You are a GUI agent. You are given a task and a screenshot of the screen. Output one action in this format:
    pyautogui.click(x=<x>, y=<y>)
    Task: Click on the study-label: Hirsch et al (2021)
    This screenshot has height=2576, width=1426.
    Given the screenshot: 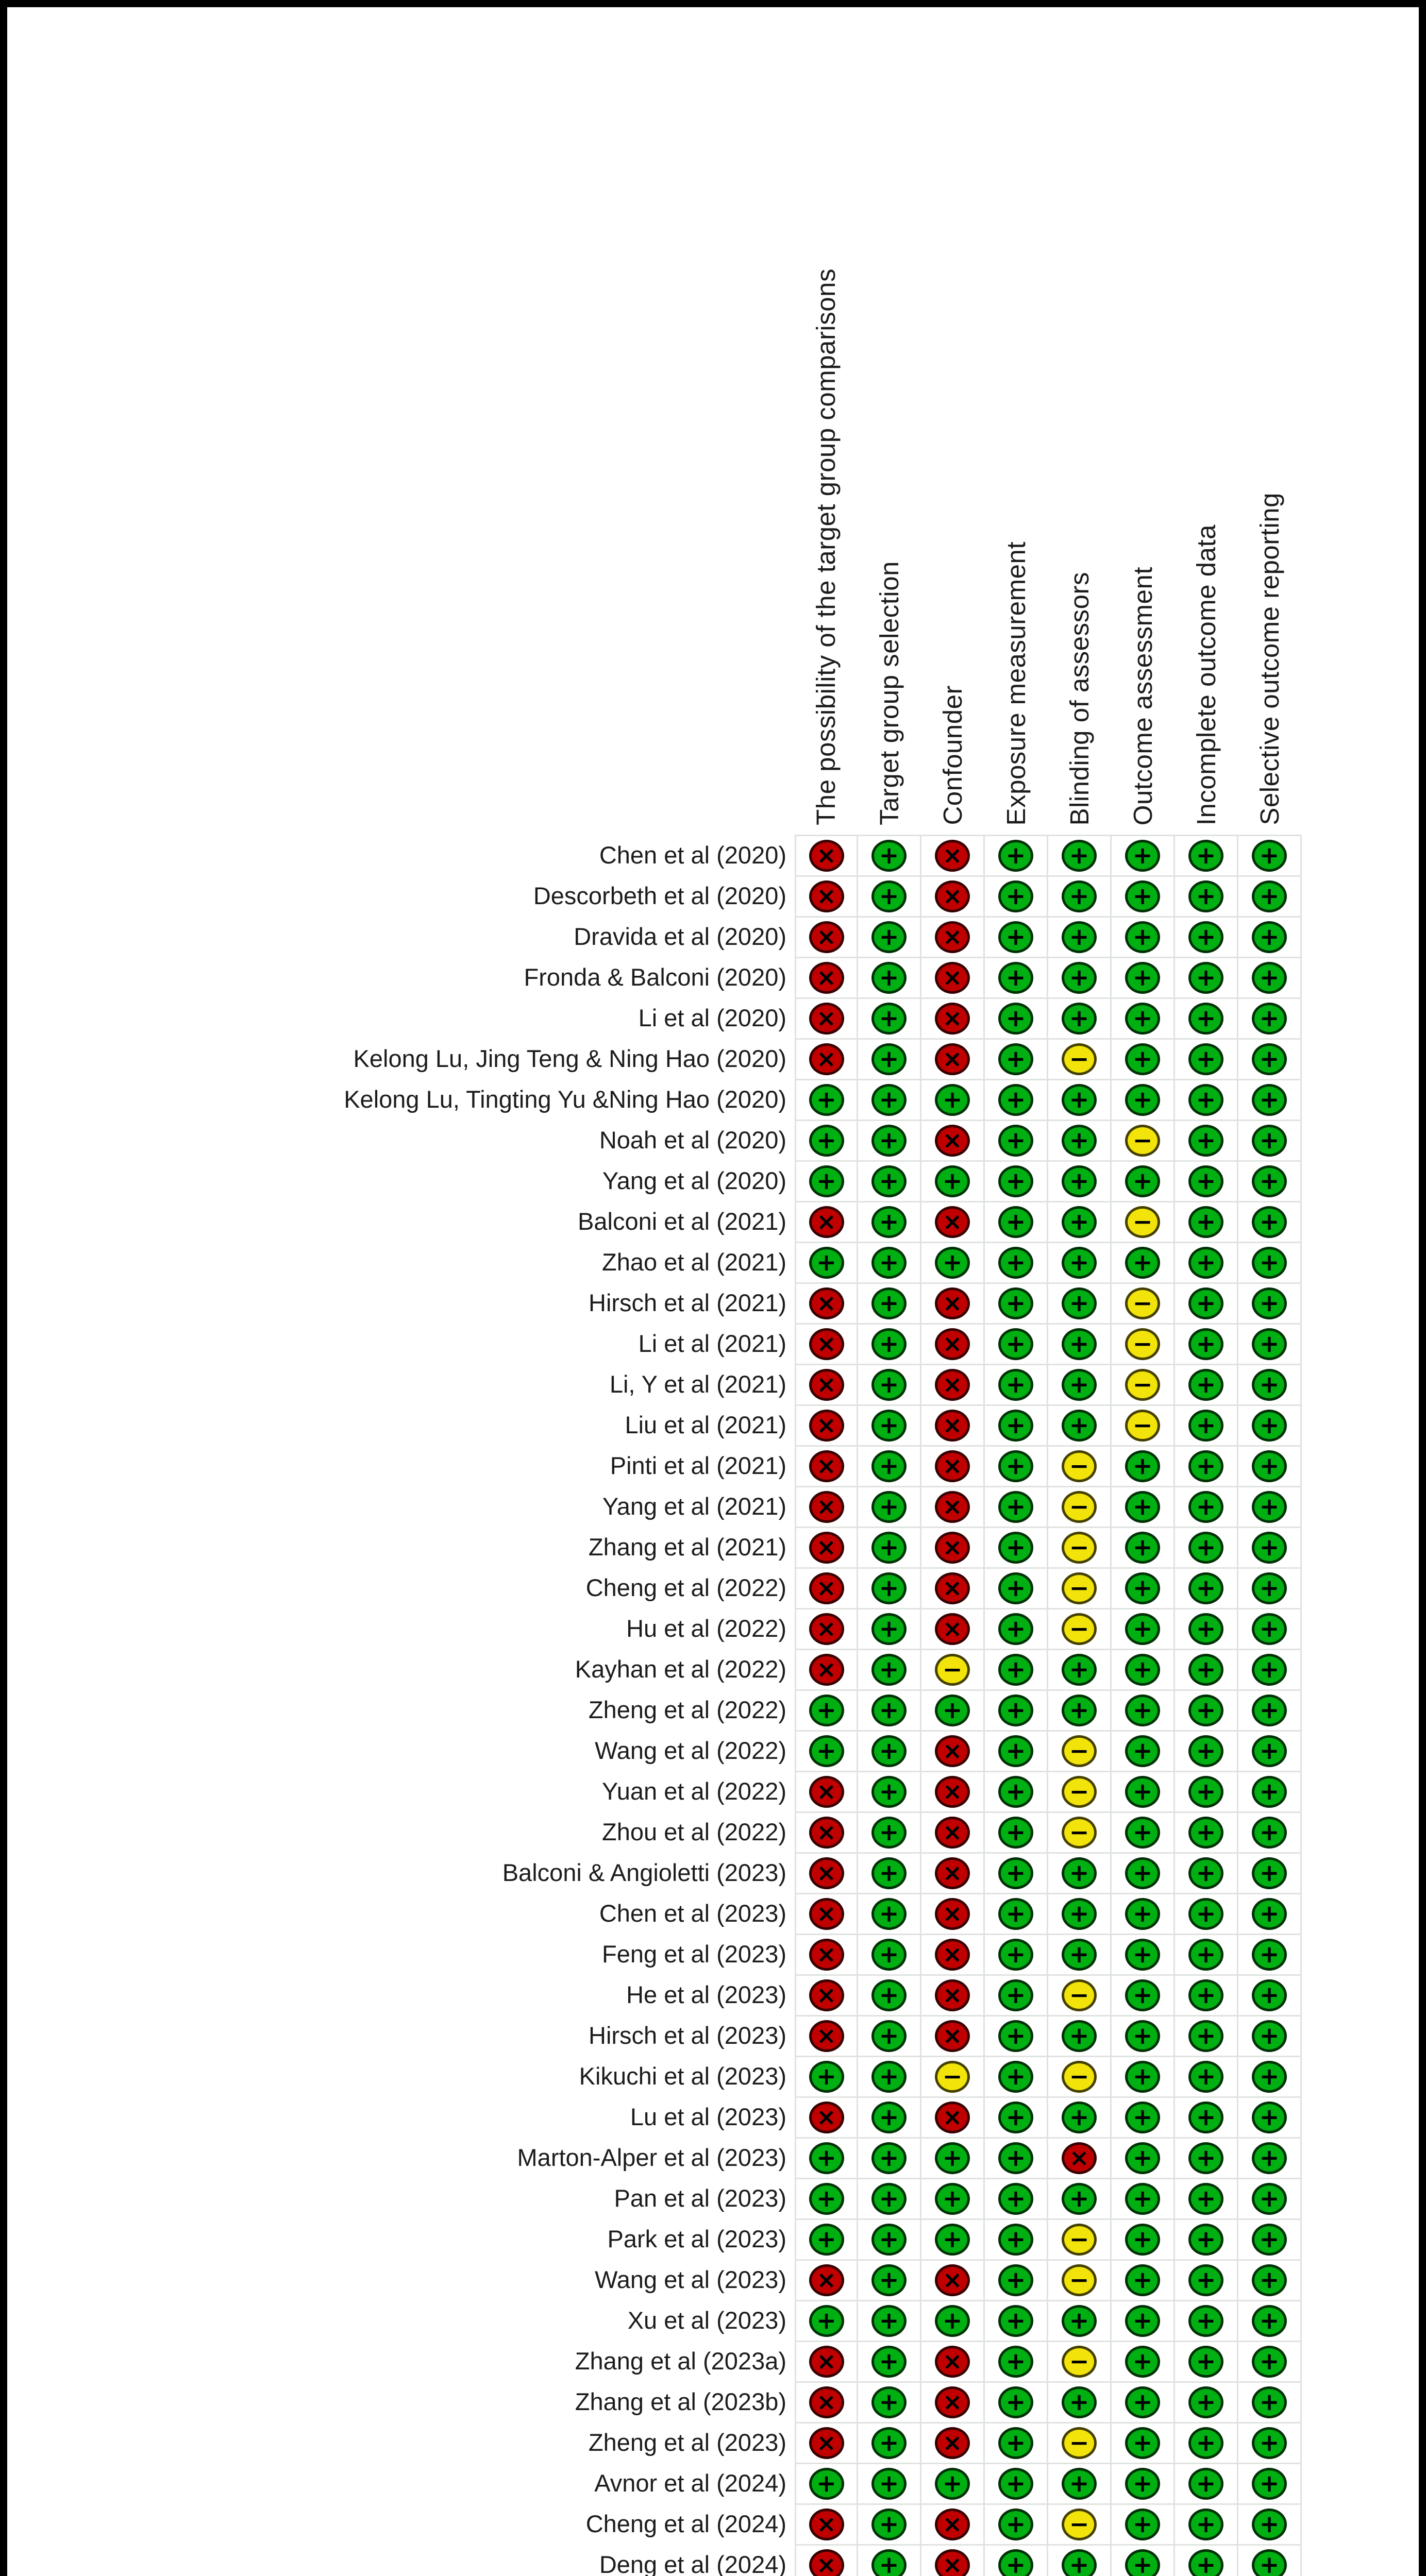 What is the action you would take?
    pyautogui.click(x=687, y=1302)
    